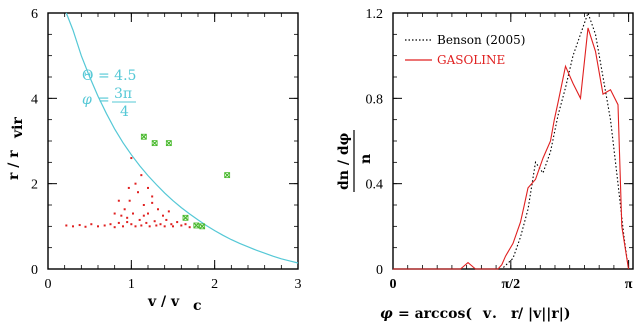  What do you see at coordinates (131, 284) in the screenshot?
I see `left-x-tick-label: 1` at bounding box center [131, 284].